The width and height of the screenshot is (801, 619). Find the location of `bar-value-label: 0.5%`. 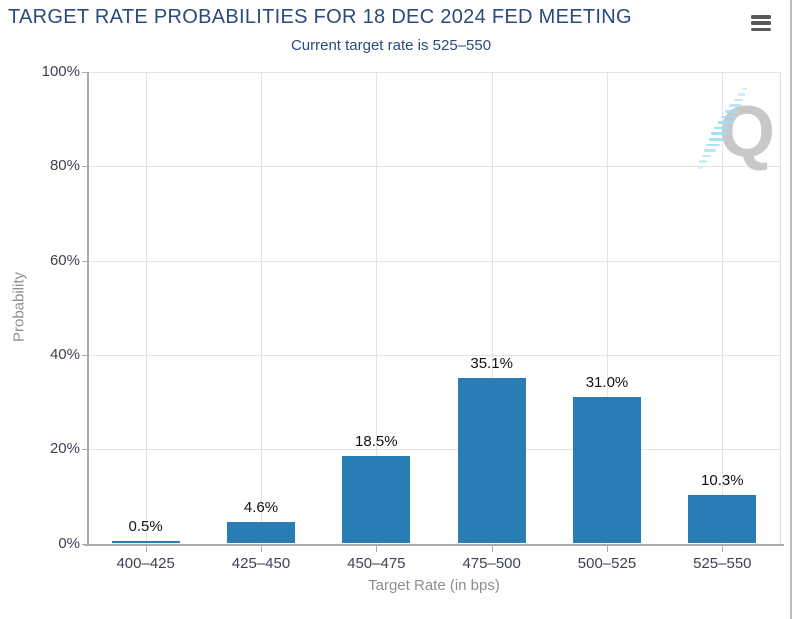

bar-value-label: 0.5% is located at coordinates (145, 527).